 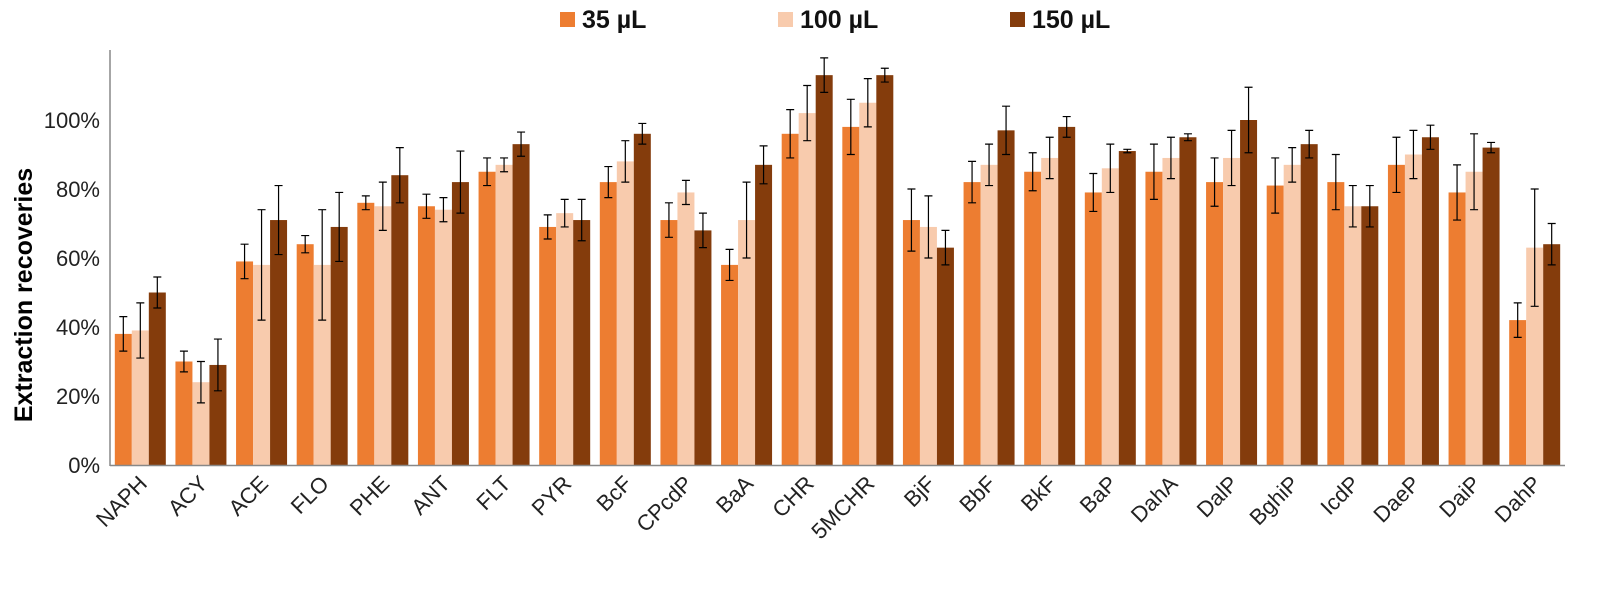 I want to click on x-tick-label: DahA, so click(x=1154, y=499).